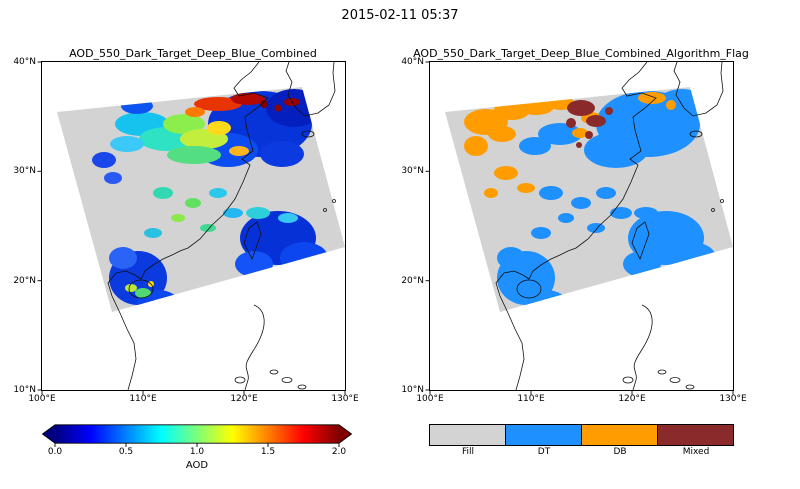 The height and width of the screenshot is (489, 800). I want to click on colorbar-ticks, so click(197, 445).